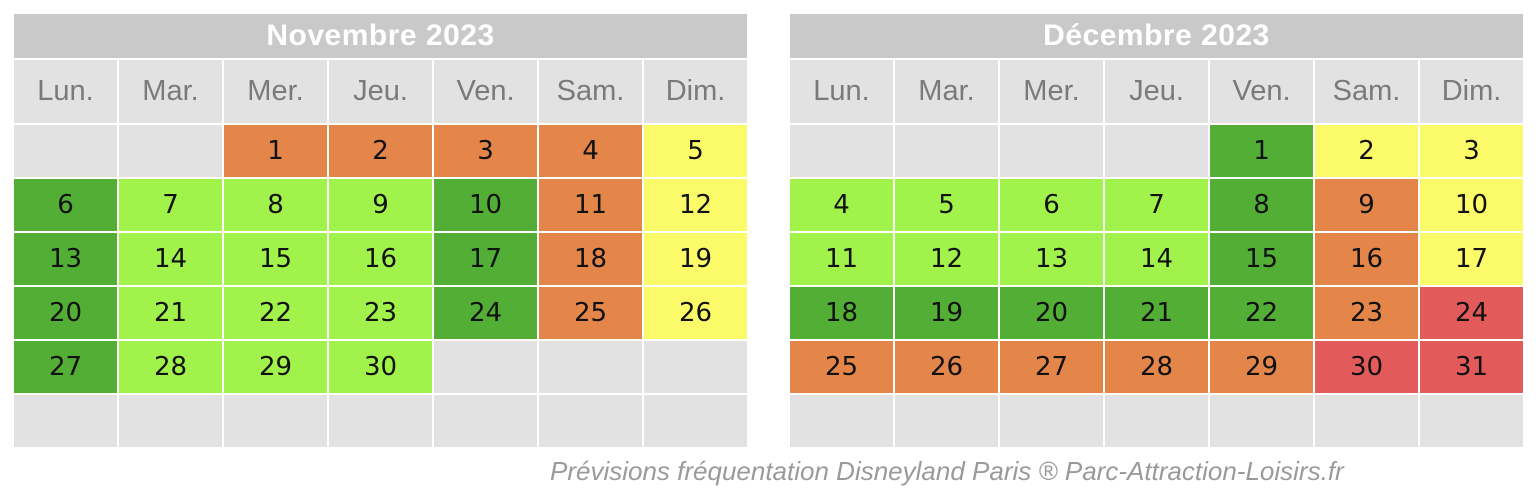 The image size is (1536, 504). What do you see at coordinates (275, 313) in the screenshot?
I see `day-cell: 22` at bounding box center [275, 313].